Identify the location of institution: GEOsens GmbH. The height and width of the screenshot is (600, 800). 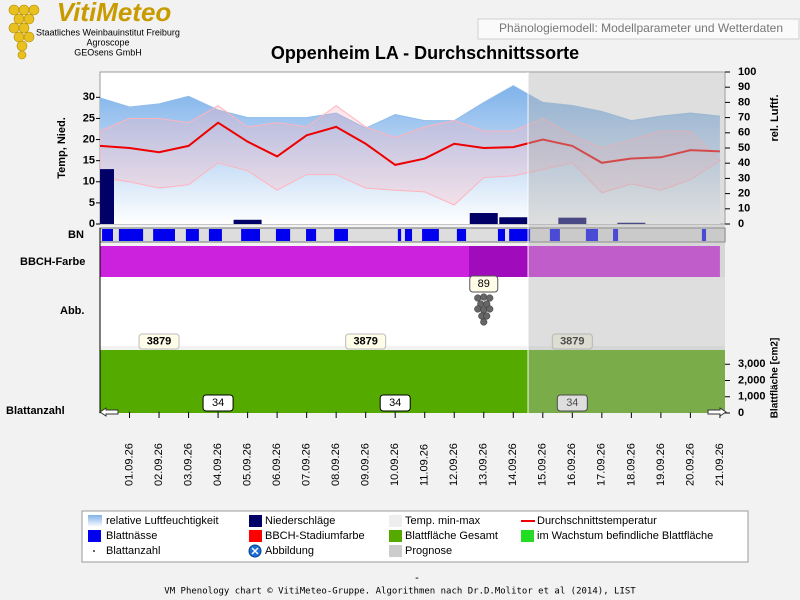
(108, 52).